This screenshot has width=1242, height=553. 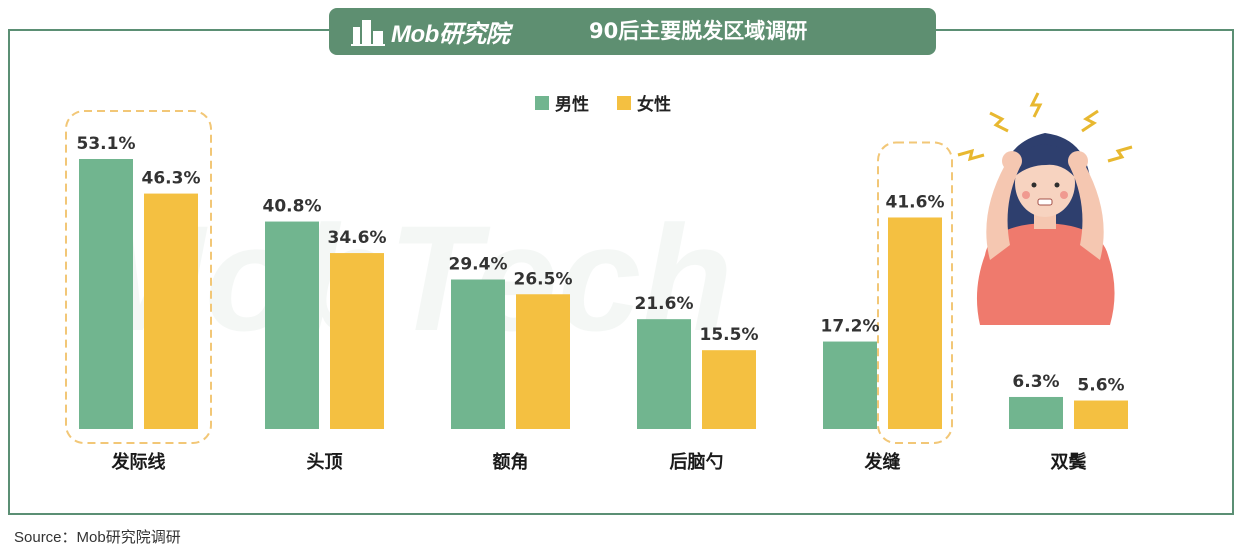 What do you see at coordinates (698, 31) in the screenshot?
I see `page-title: 90后主要脱发区域调研` at bounding box center [698, 31].